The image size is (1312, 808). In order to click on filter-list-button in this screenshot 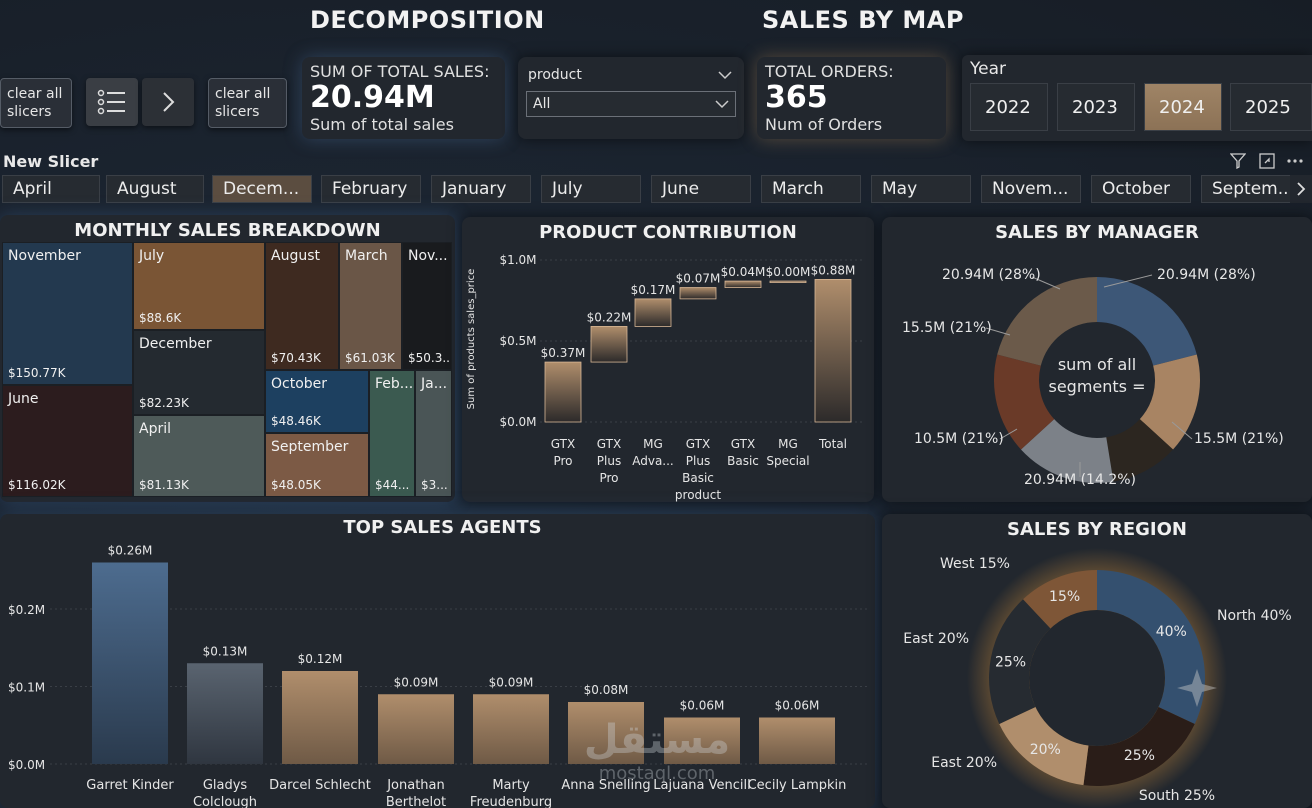, I will do `click(112, 102)`.